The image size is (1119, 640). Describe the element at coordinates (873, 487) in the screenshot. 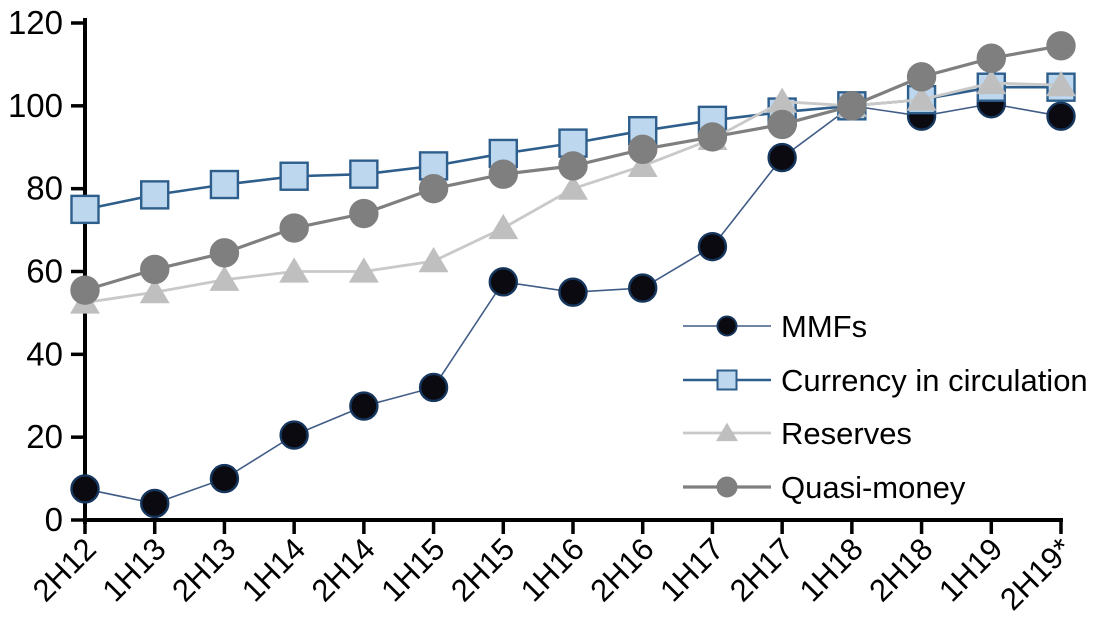

I see `legend-label: Quasi-money` at that location.